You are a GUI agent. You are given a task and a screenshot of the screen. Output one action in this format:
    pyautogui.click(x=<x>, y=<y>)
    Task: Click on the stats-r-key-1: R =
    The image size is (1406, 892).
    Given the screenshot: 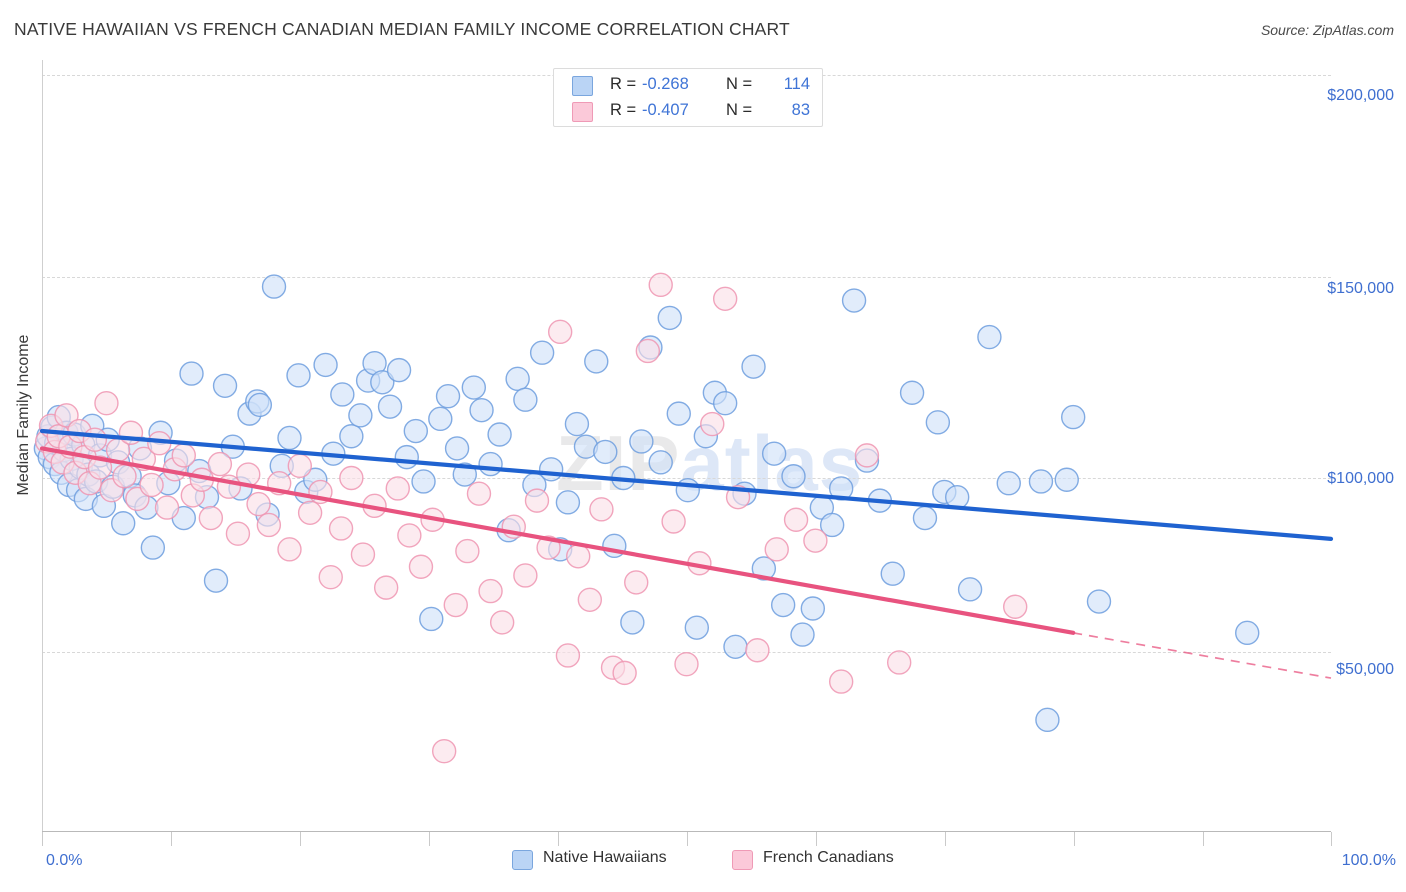 What is the action you would take?
    pyautogui.click(x=623, y=110)
    